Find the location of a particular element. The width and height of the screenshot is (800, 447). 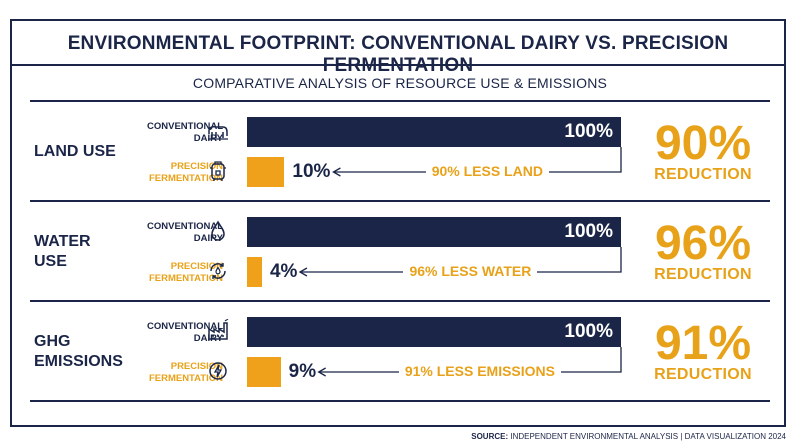

reduction-arrow-label: 91% LESS EMISSIONS is located at coordinates (479, 371).